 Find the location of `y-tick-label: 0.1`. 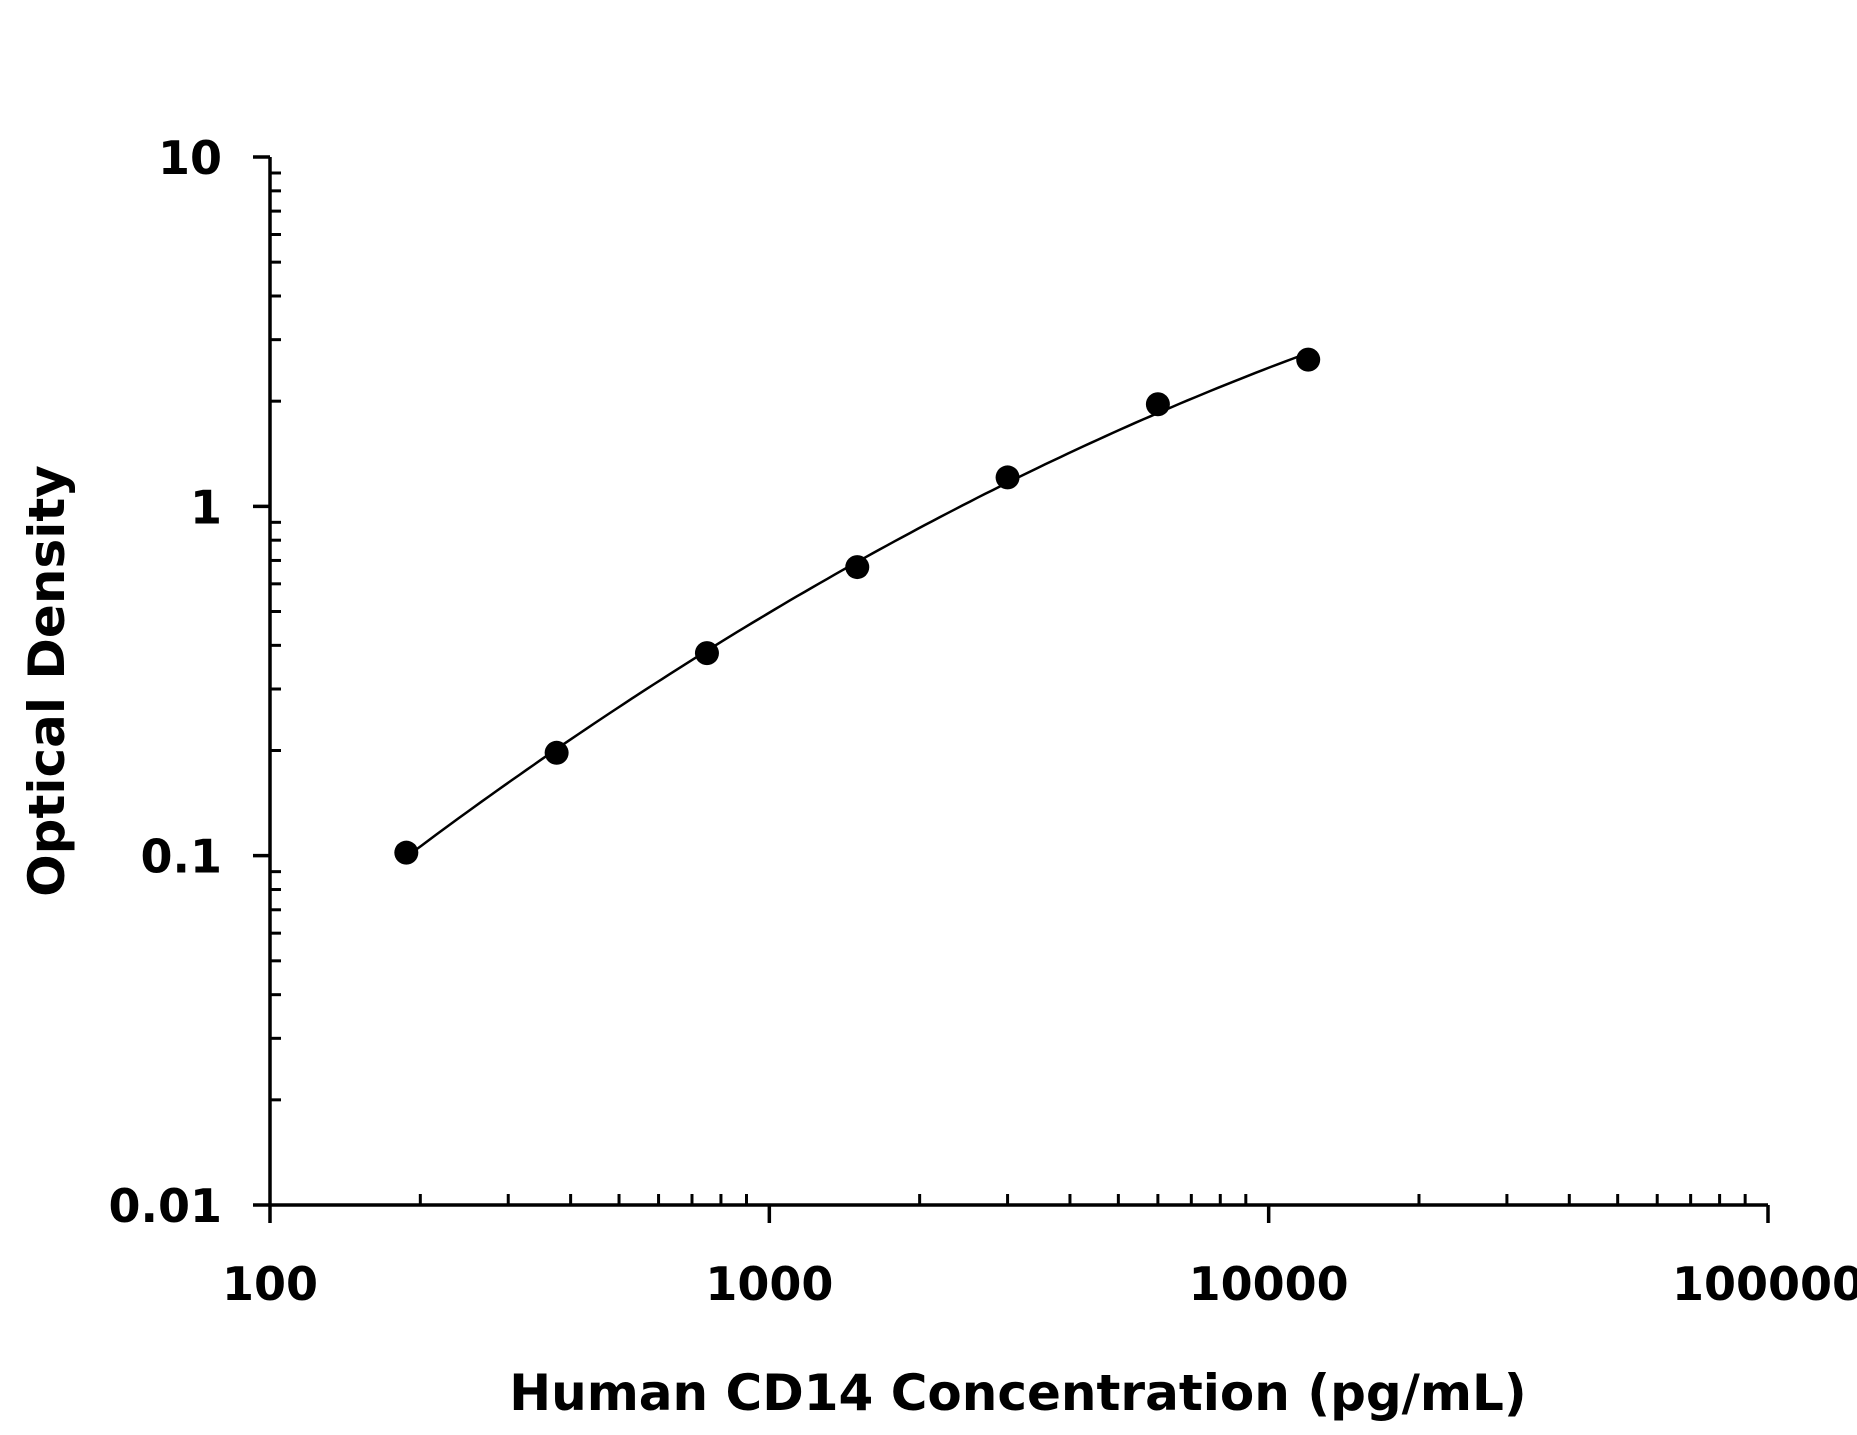

y-tick-label: 0.1 is located at coordinates (182, 857).